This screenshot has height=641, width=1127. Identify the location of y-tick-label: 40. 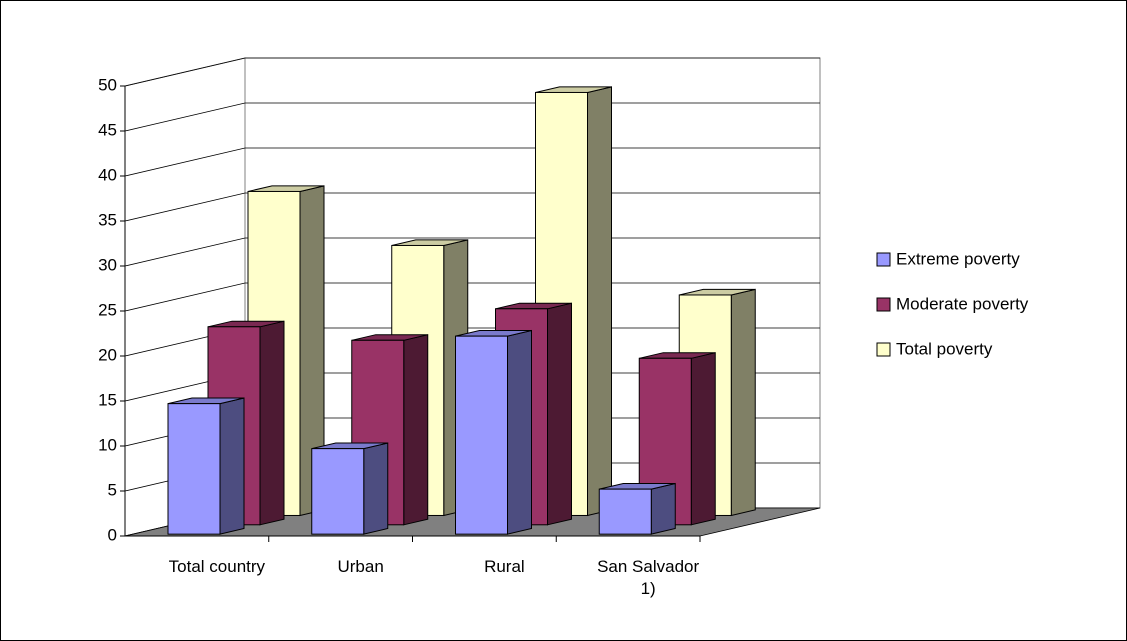
(107, 174).